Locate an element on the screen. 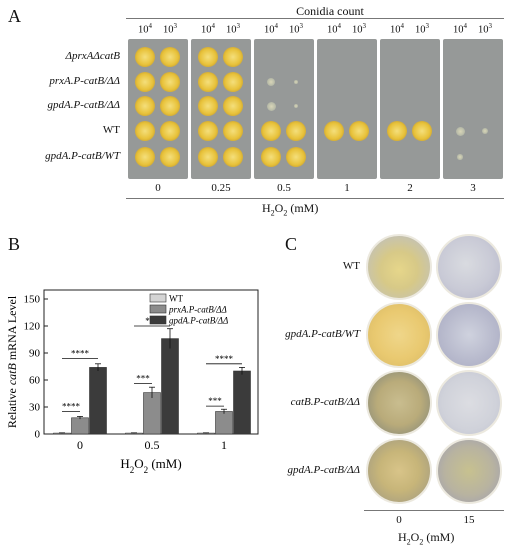  legend-label: gpdA.P-catB/ΔΔ is located at coordinates (198, 321).